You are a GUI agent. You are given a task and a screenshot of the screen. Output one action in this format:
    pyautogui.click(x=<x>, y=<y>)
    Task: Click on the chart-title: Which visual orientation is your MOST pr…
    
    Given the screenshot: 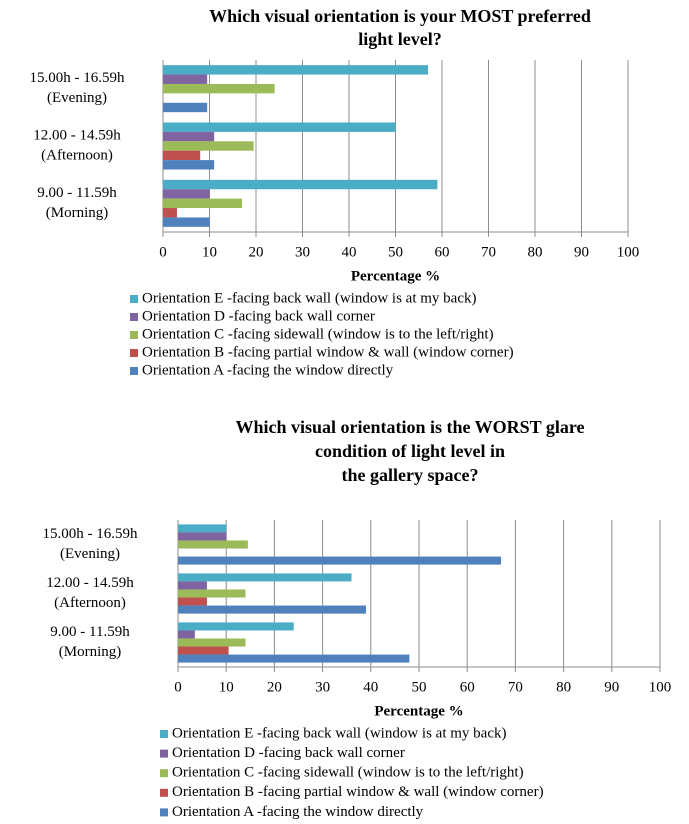 What is the action you would take?
    pyautogui.click(x=400, y=16)
    